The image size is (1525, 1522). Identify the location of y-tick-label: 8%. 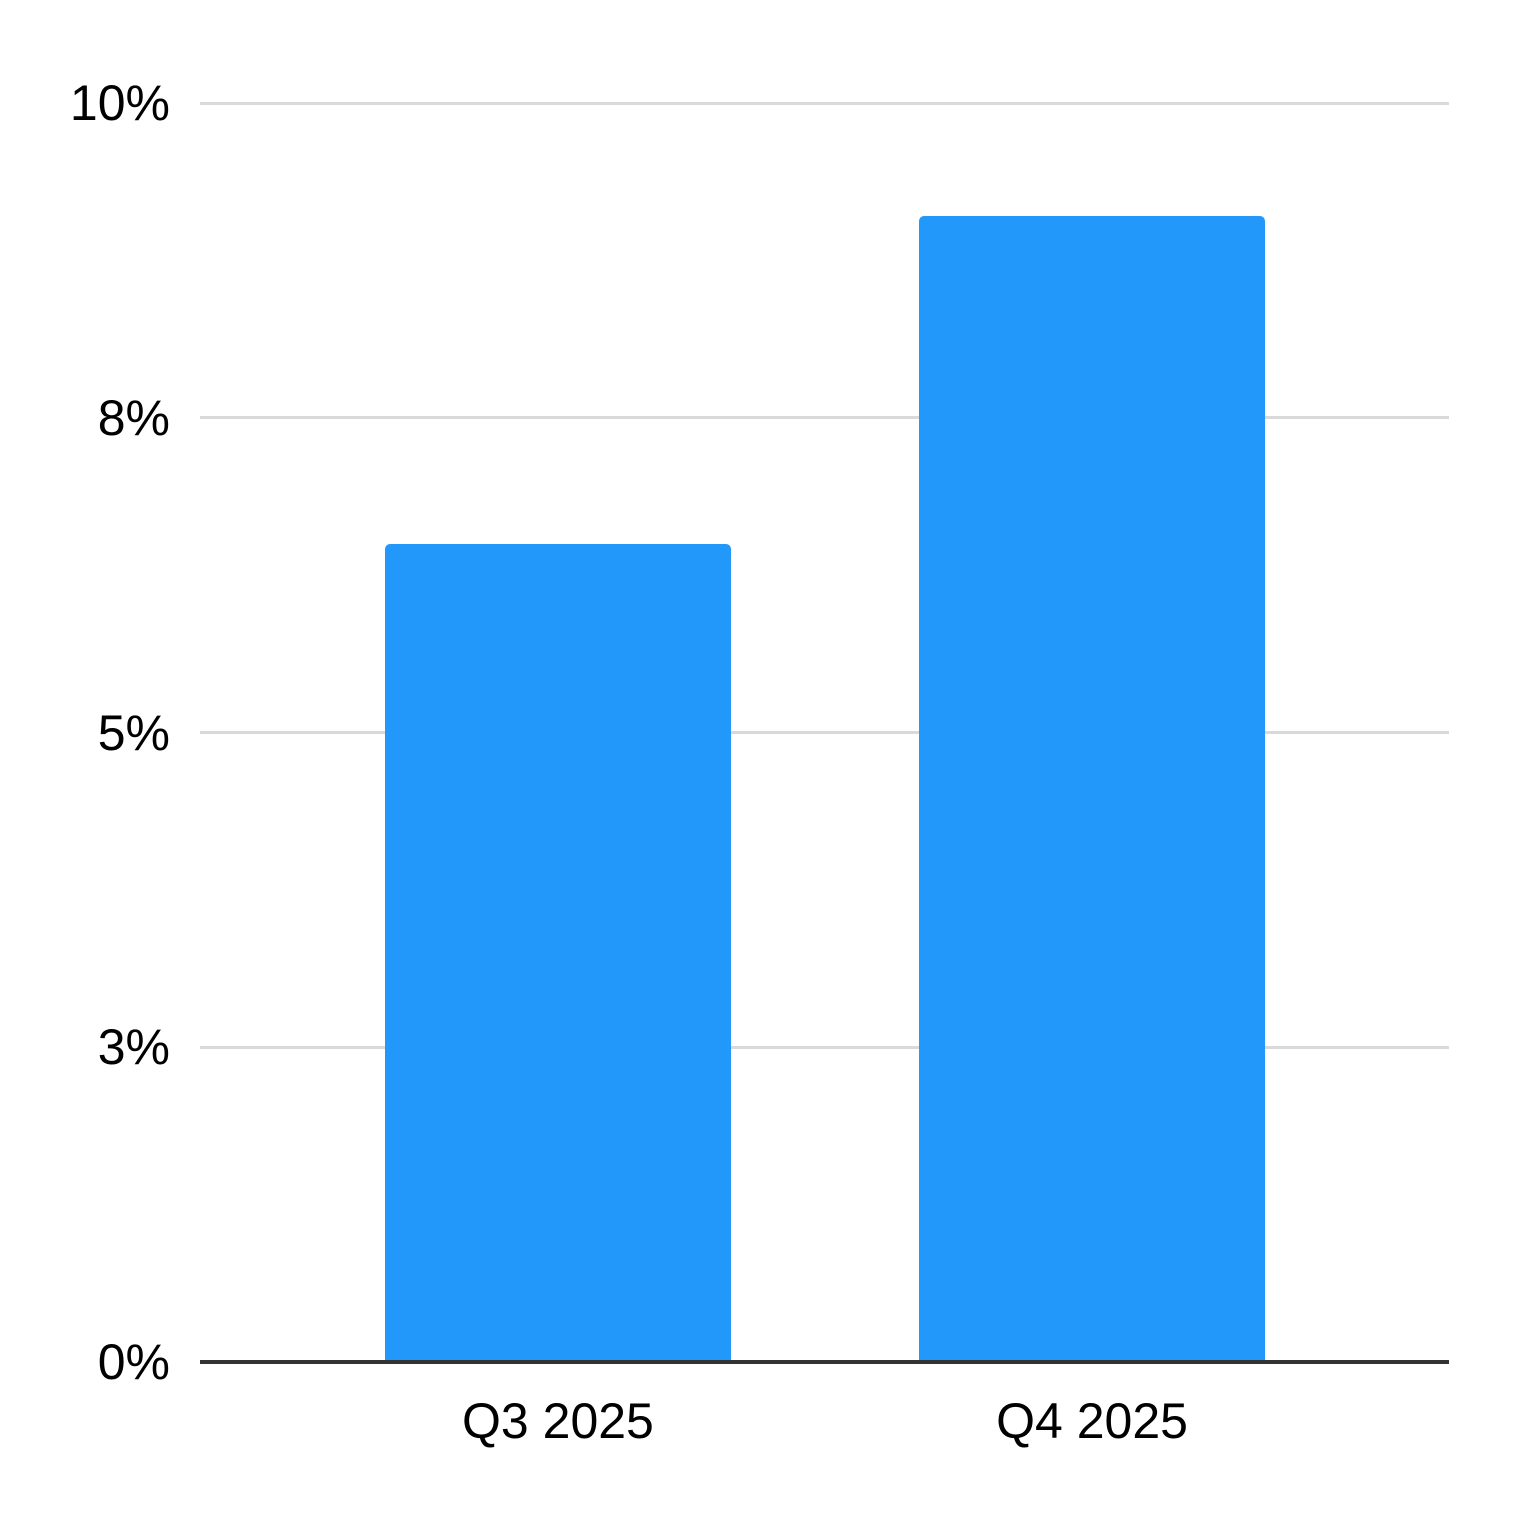
(133, 417).